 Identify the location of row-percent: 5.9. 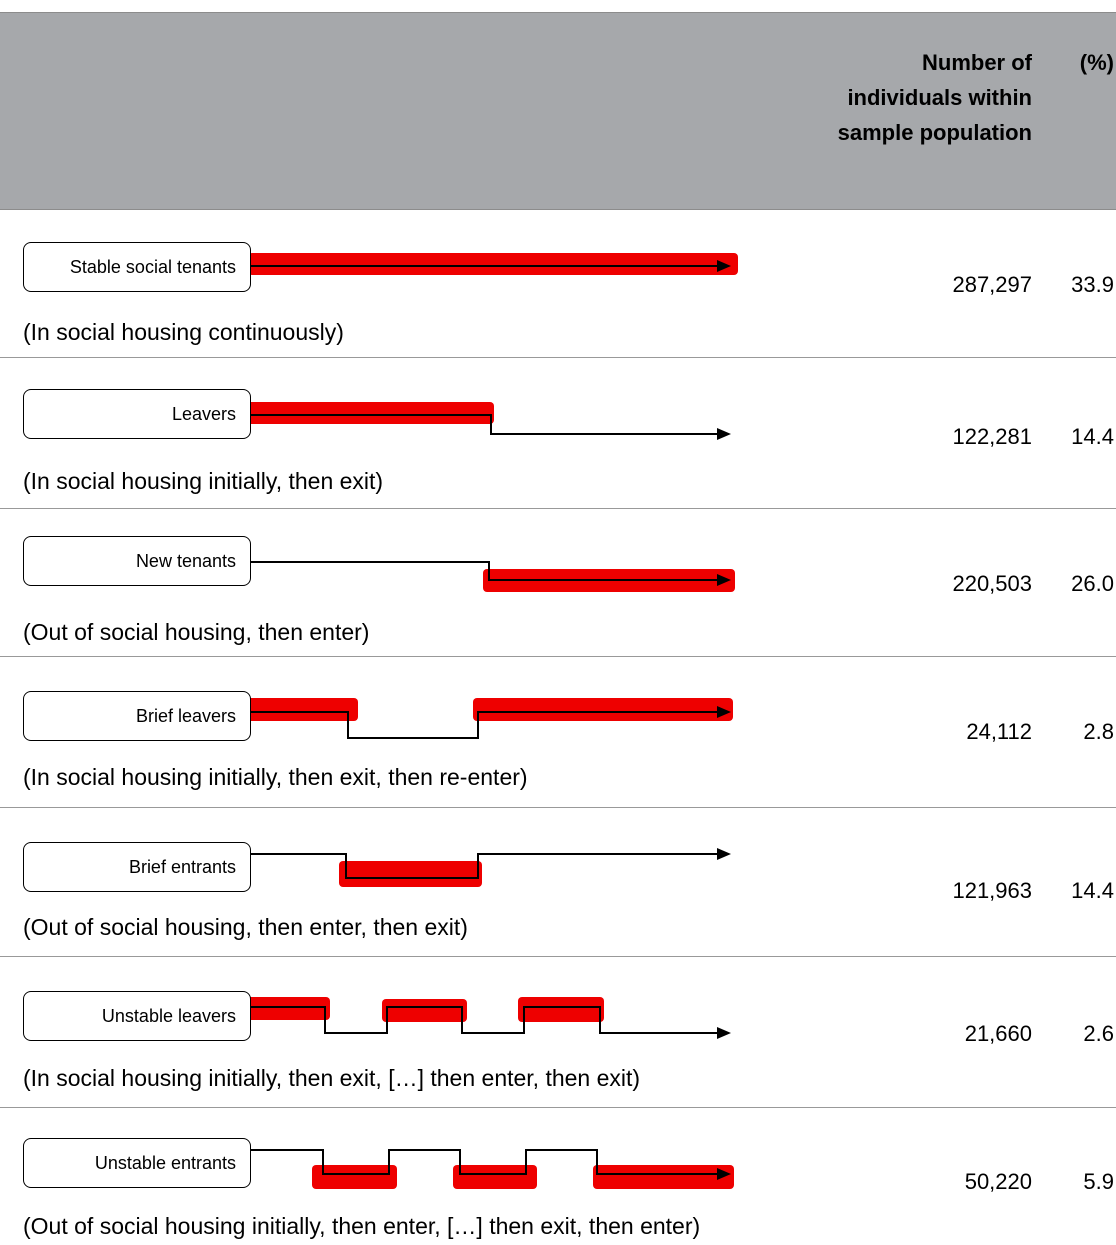
(1098, 1181).